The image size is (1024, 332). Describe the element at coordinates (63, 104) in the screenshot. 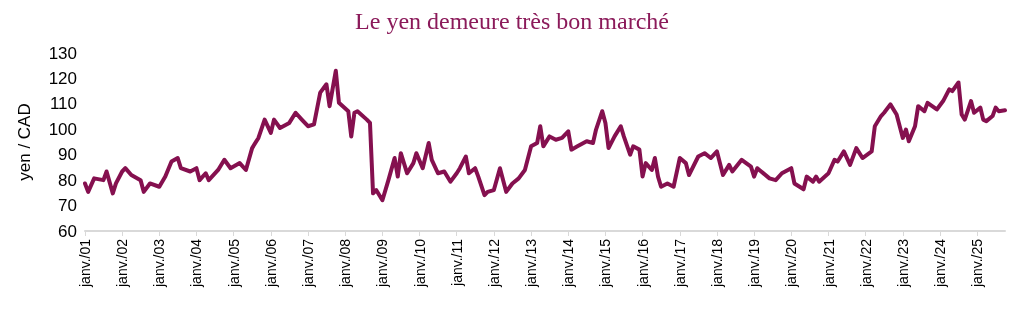

I see `y-tick-label: 110` at that location.